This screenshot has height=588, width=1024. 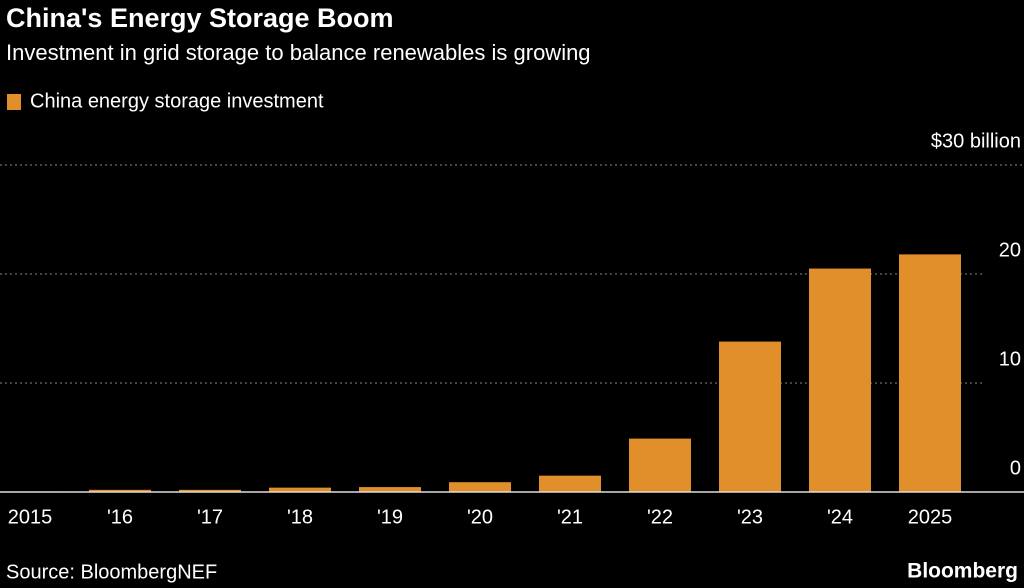 What do you see at coordinates (210, 517) in the screenshot?
I see `x-tick-label: '17` at bounding box center [210, 517].